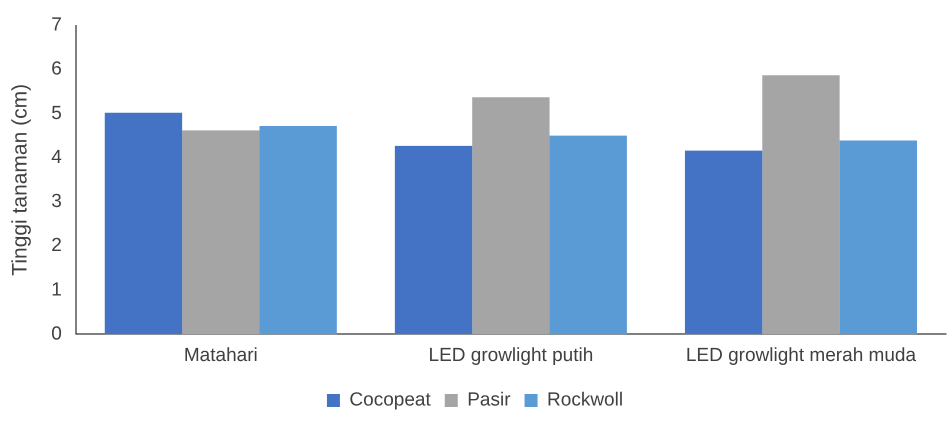 This screenshot has height=424, width=948. What do you see at coordinates (56, 113) in the screenshot?
I see `y-tick-label: 5` at bounding box center [56, 113].